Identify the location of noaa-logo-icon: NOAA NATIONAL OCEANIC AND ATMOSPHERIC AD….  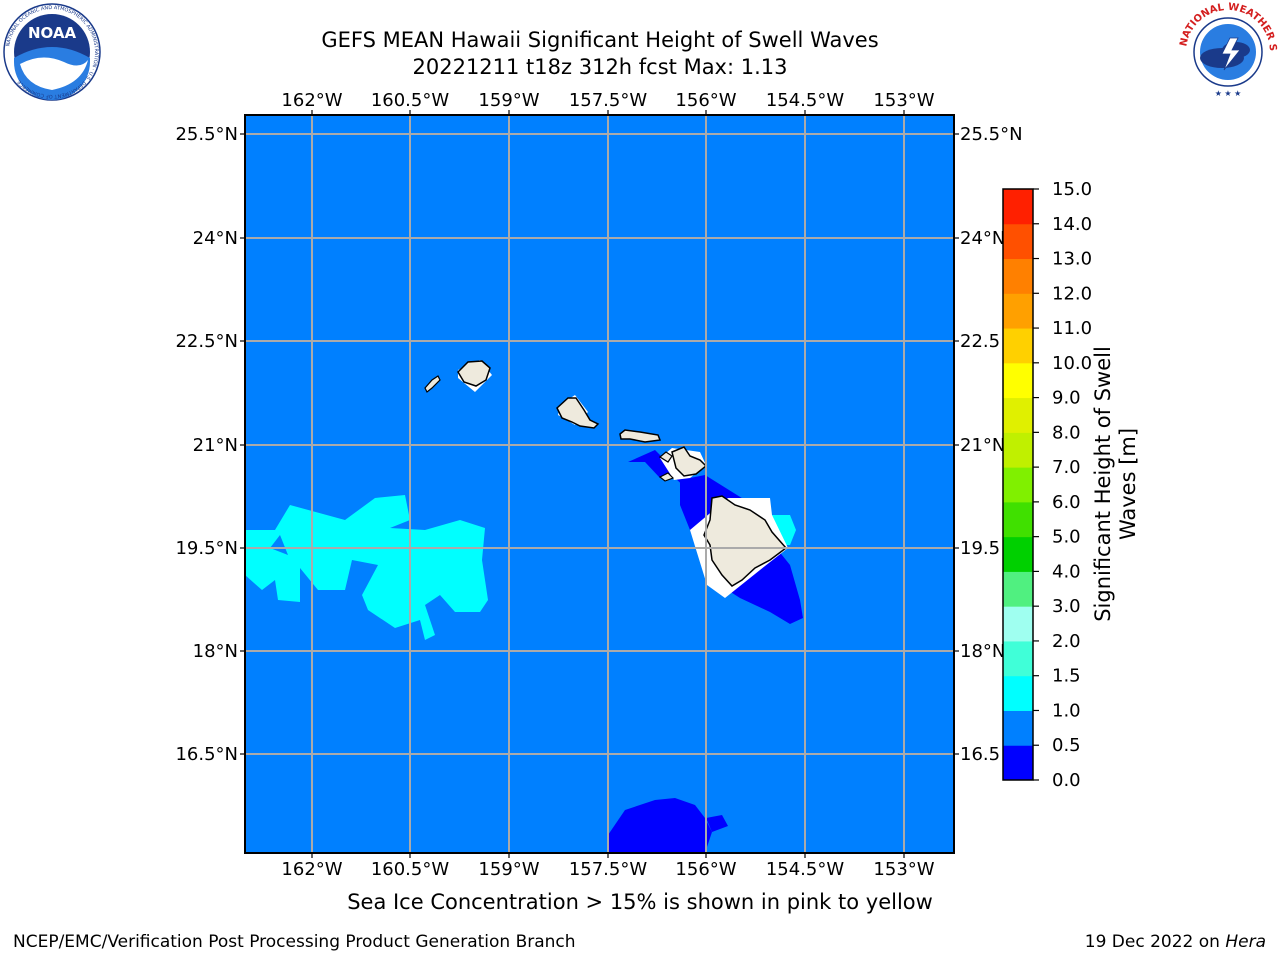
(52, 52).